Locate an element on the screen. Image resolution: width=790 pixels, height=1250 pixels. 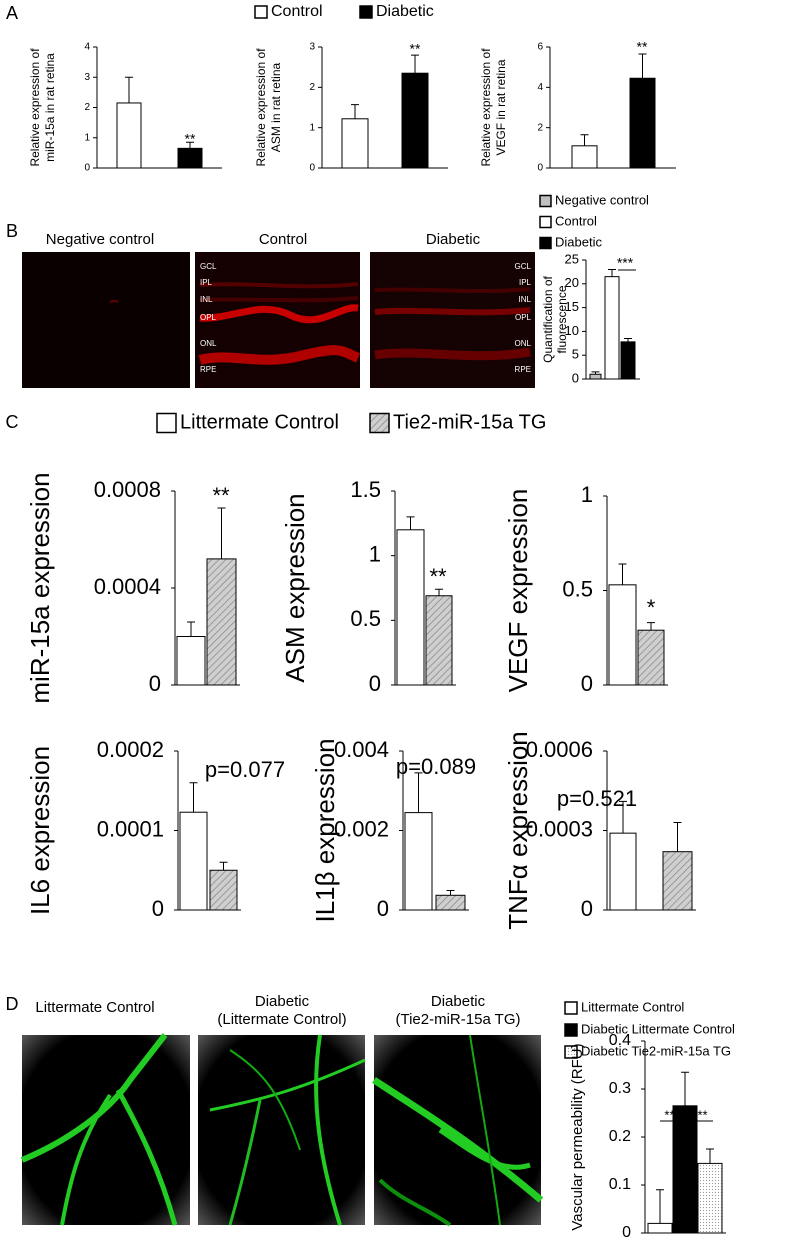
image-caption: (Littermate Control) is located at coordinates (281, 1019).